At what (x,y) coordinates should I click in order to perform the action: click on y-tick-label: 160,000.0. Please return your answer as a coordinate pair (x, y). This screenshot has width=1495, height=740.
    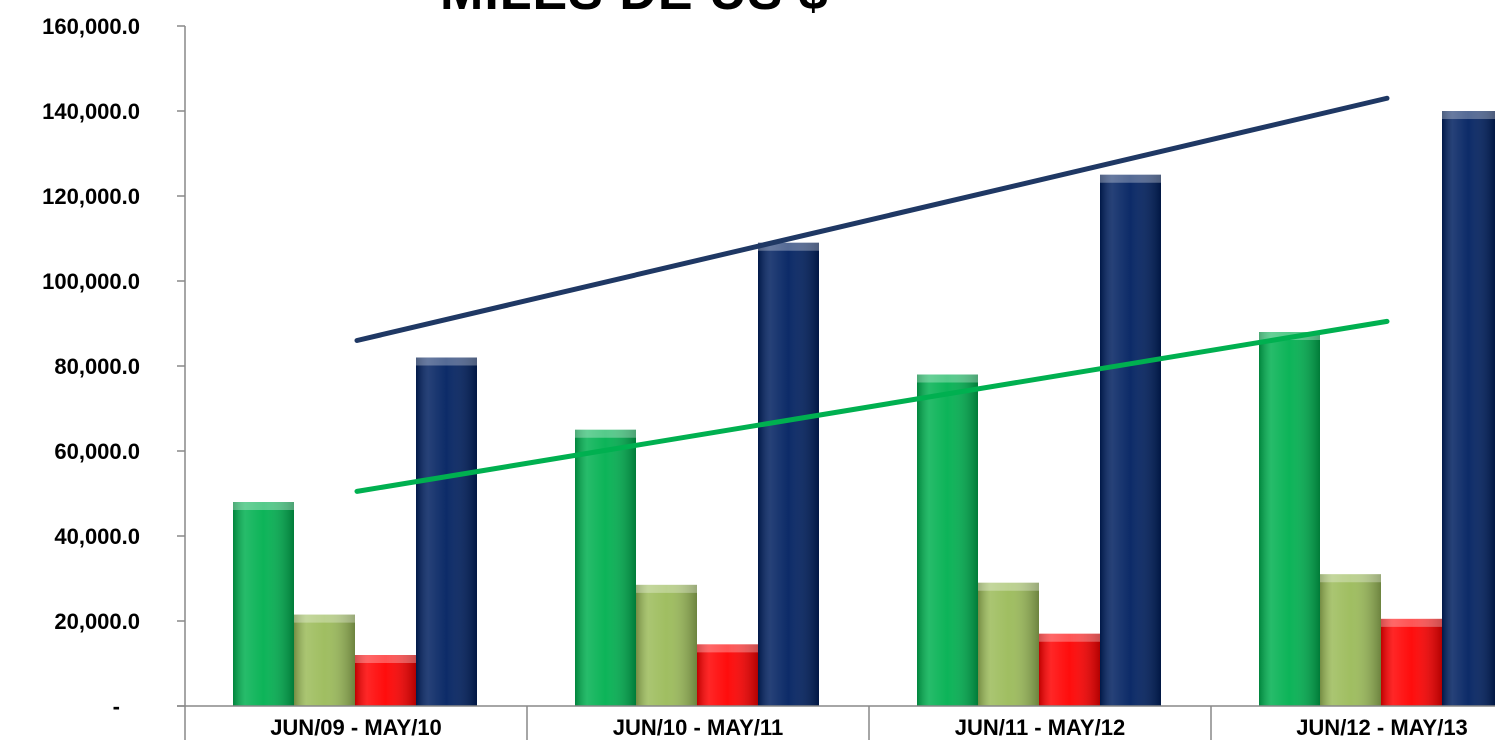
    Looking at the image, I should click on (91, 26).